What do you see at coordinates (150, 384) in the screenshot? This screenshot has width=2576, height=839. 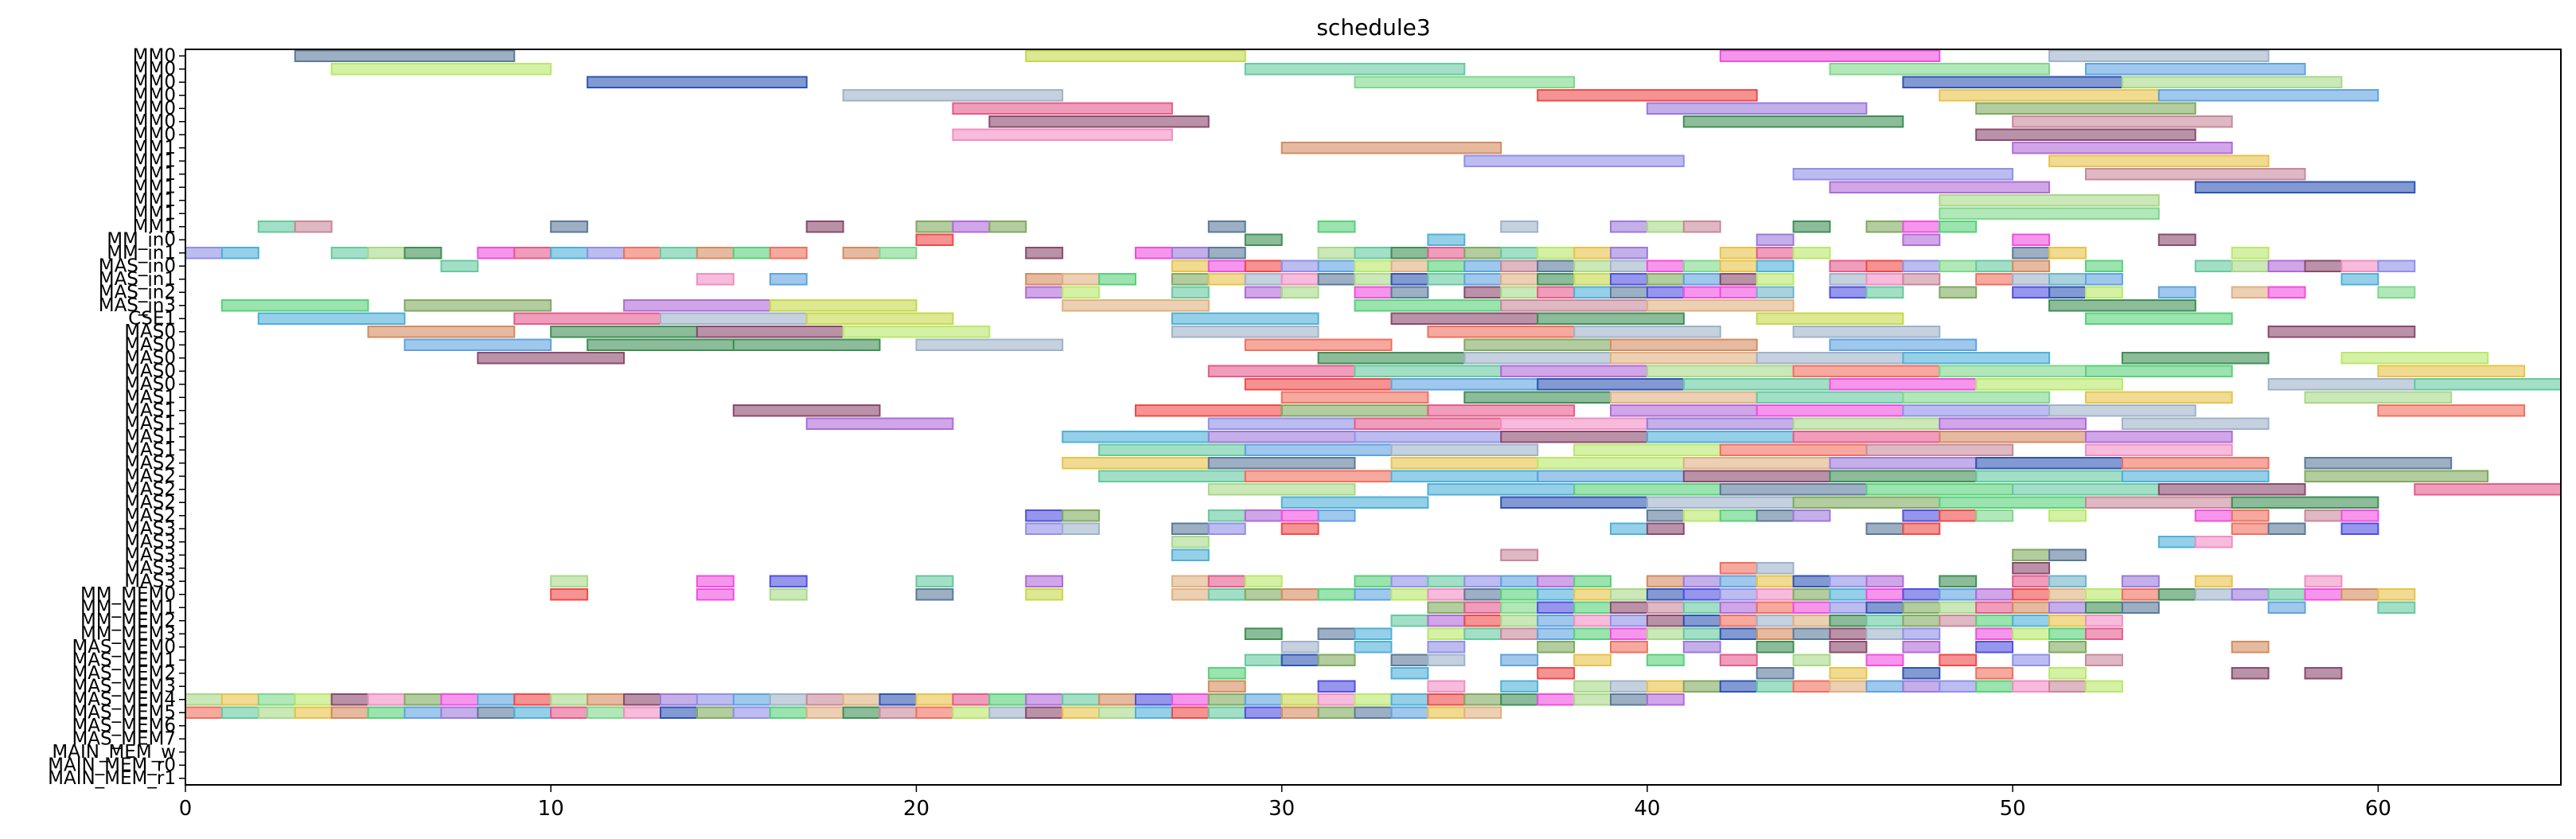 I see `y-tick-label: MAS0` at bounding box center [150, 384].